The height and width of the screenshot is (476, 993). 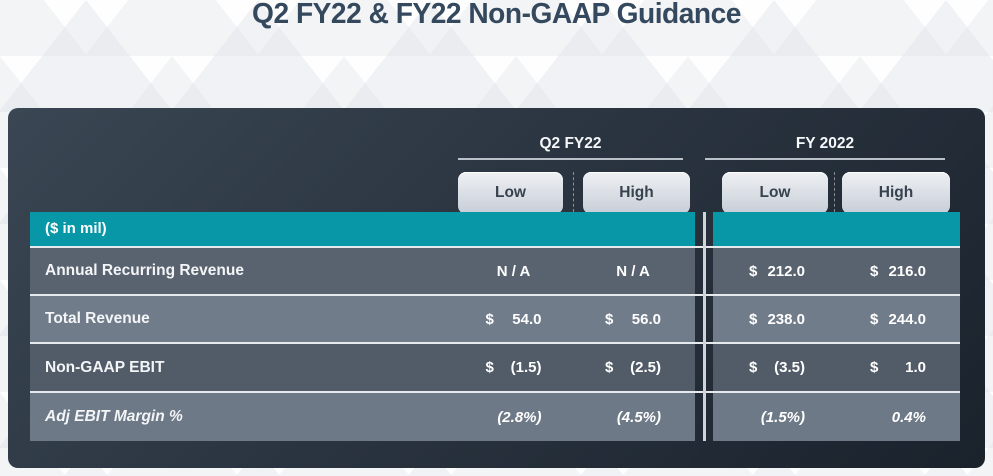 I want to click on cell-q2-low: (2.8%), so click(x=519, y=417).